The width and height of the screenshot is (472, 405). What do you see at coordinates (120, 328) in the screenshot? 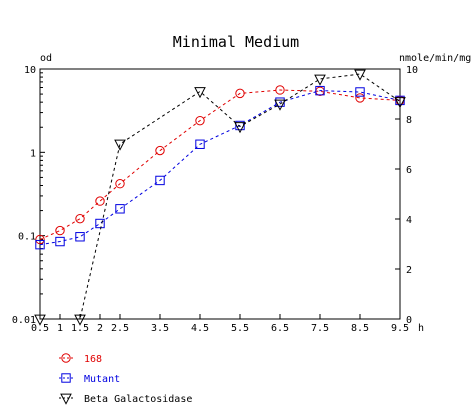
I see `x-tick-label: 2.5` at bounding box center [120, 328].